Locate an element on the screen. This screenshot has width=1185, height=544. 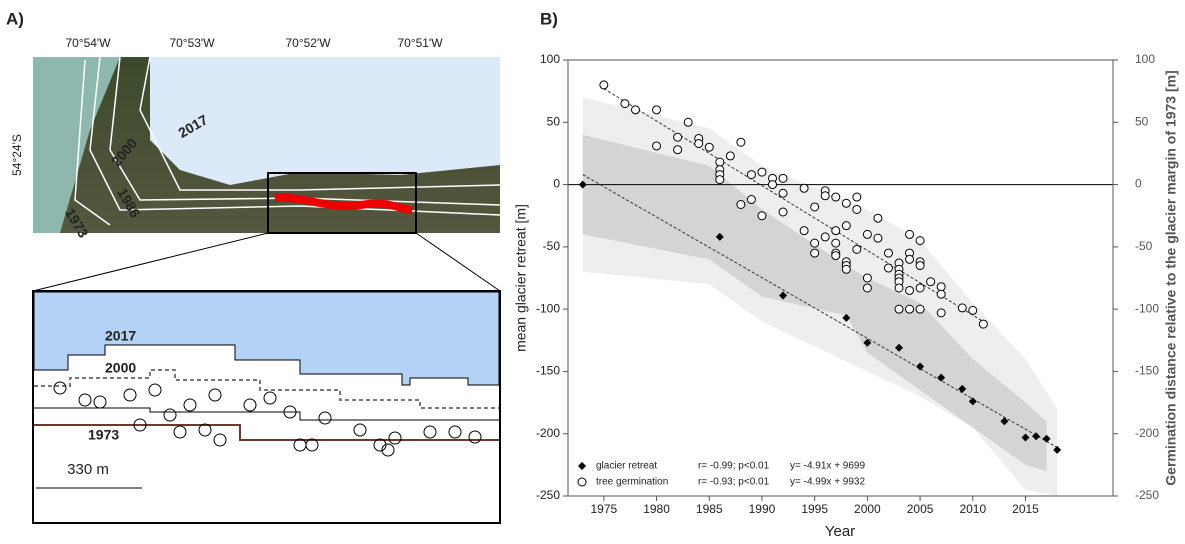
y-tick-label: 0 is located at coordinates (556, 184).